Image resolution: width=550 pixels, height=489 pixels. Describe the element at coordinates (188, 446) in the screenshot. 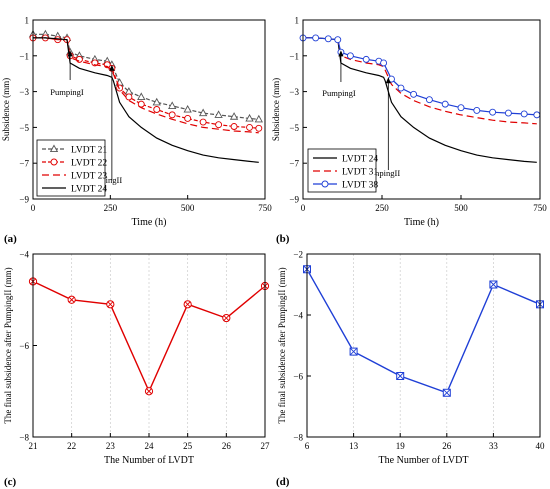

I see `x-tick-label-c-4: 25` at that location.